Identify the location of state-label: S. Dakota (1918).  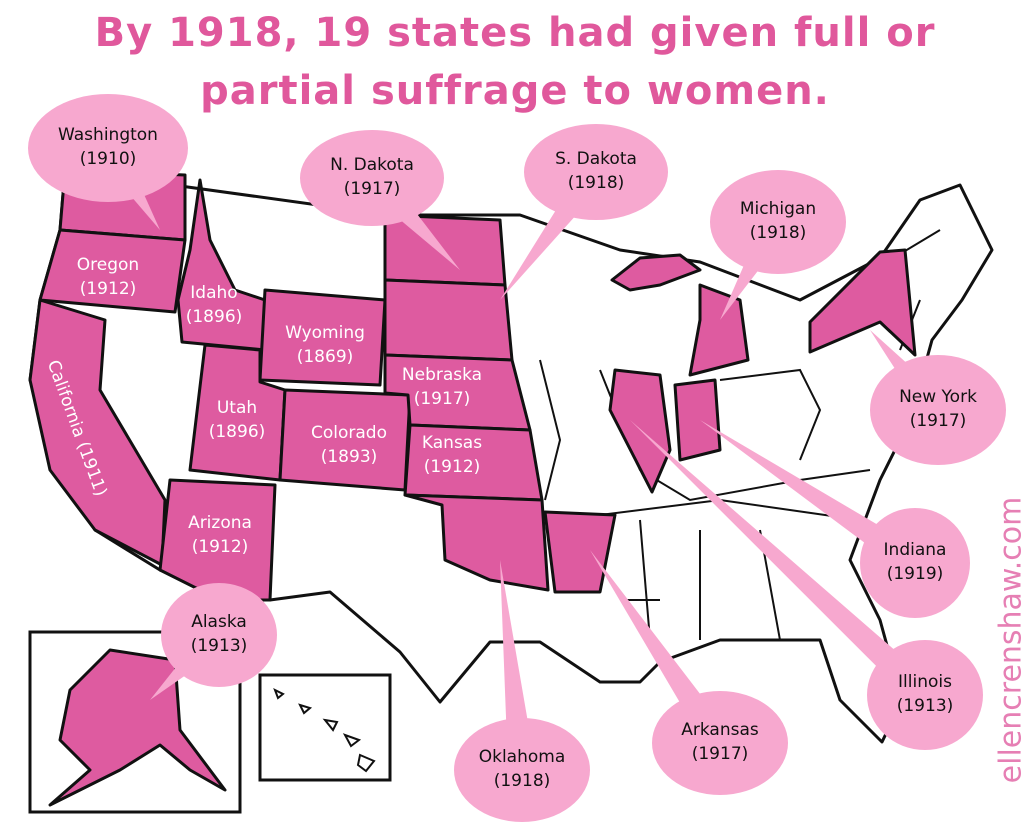
(596, 171).